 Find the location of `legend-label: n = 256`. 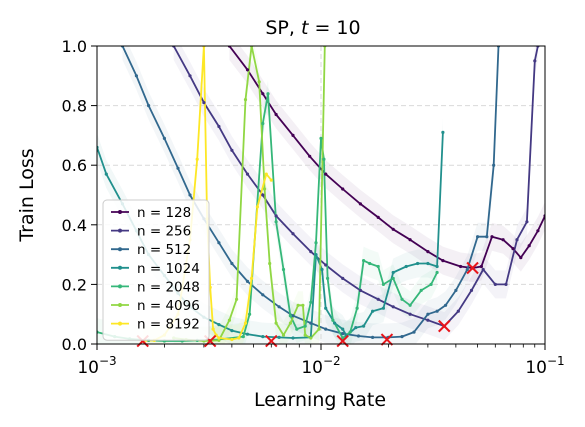

legend-label: n = 256 is located at coordinates (164, 232).